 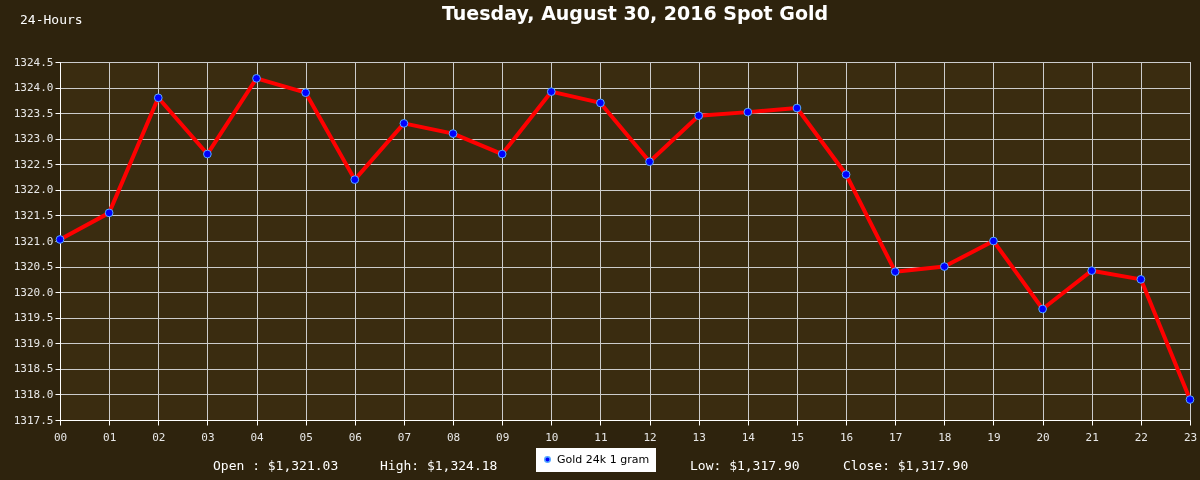 What do you see at coordinates (276, 465) in the screenshot?
I see `text: Open : $1,321.03` at bounding box center [276, 465].